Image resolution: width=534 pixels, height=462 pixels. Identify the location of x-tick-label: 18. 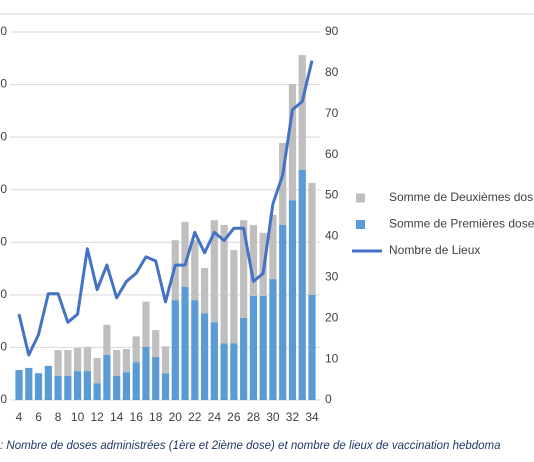
(156, 417).